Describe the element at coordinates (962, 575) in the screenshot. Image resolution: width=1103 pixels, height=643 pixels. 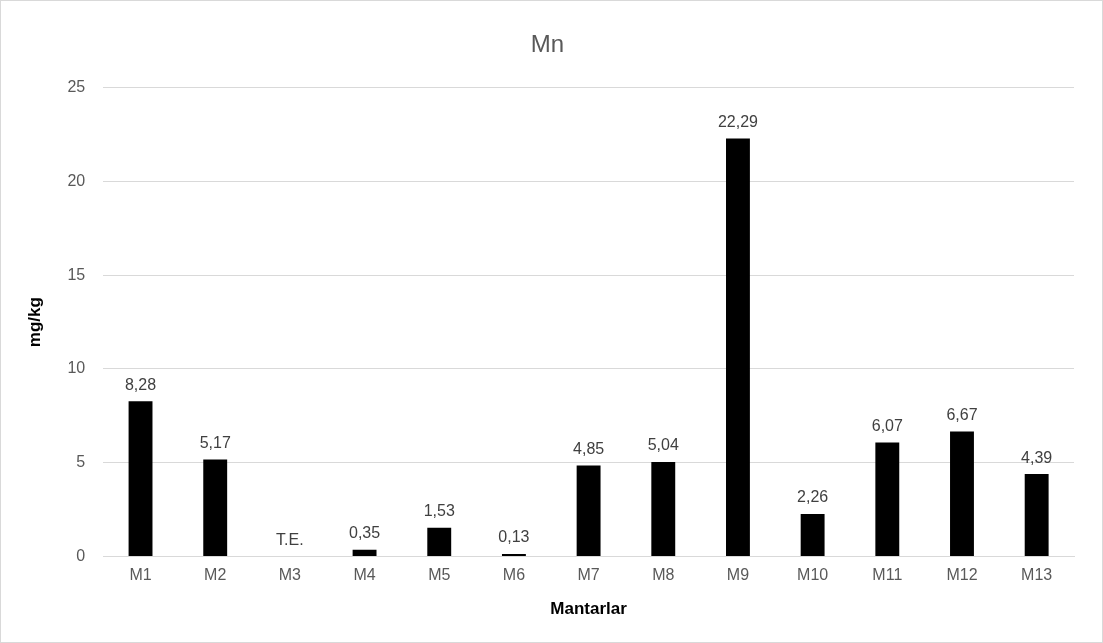
I see `x-tick-label: M12` at that location.